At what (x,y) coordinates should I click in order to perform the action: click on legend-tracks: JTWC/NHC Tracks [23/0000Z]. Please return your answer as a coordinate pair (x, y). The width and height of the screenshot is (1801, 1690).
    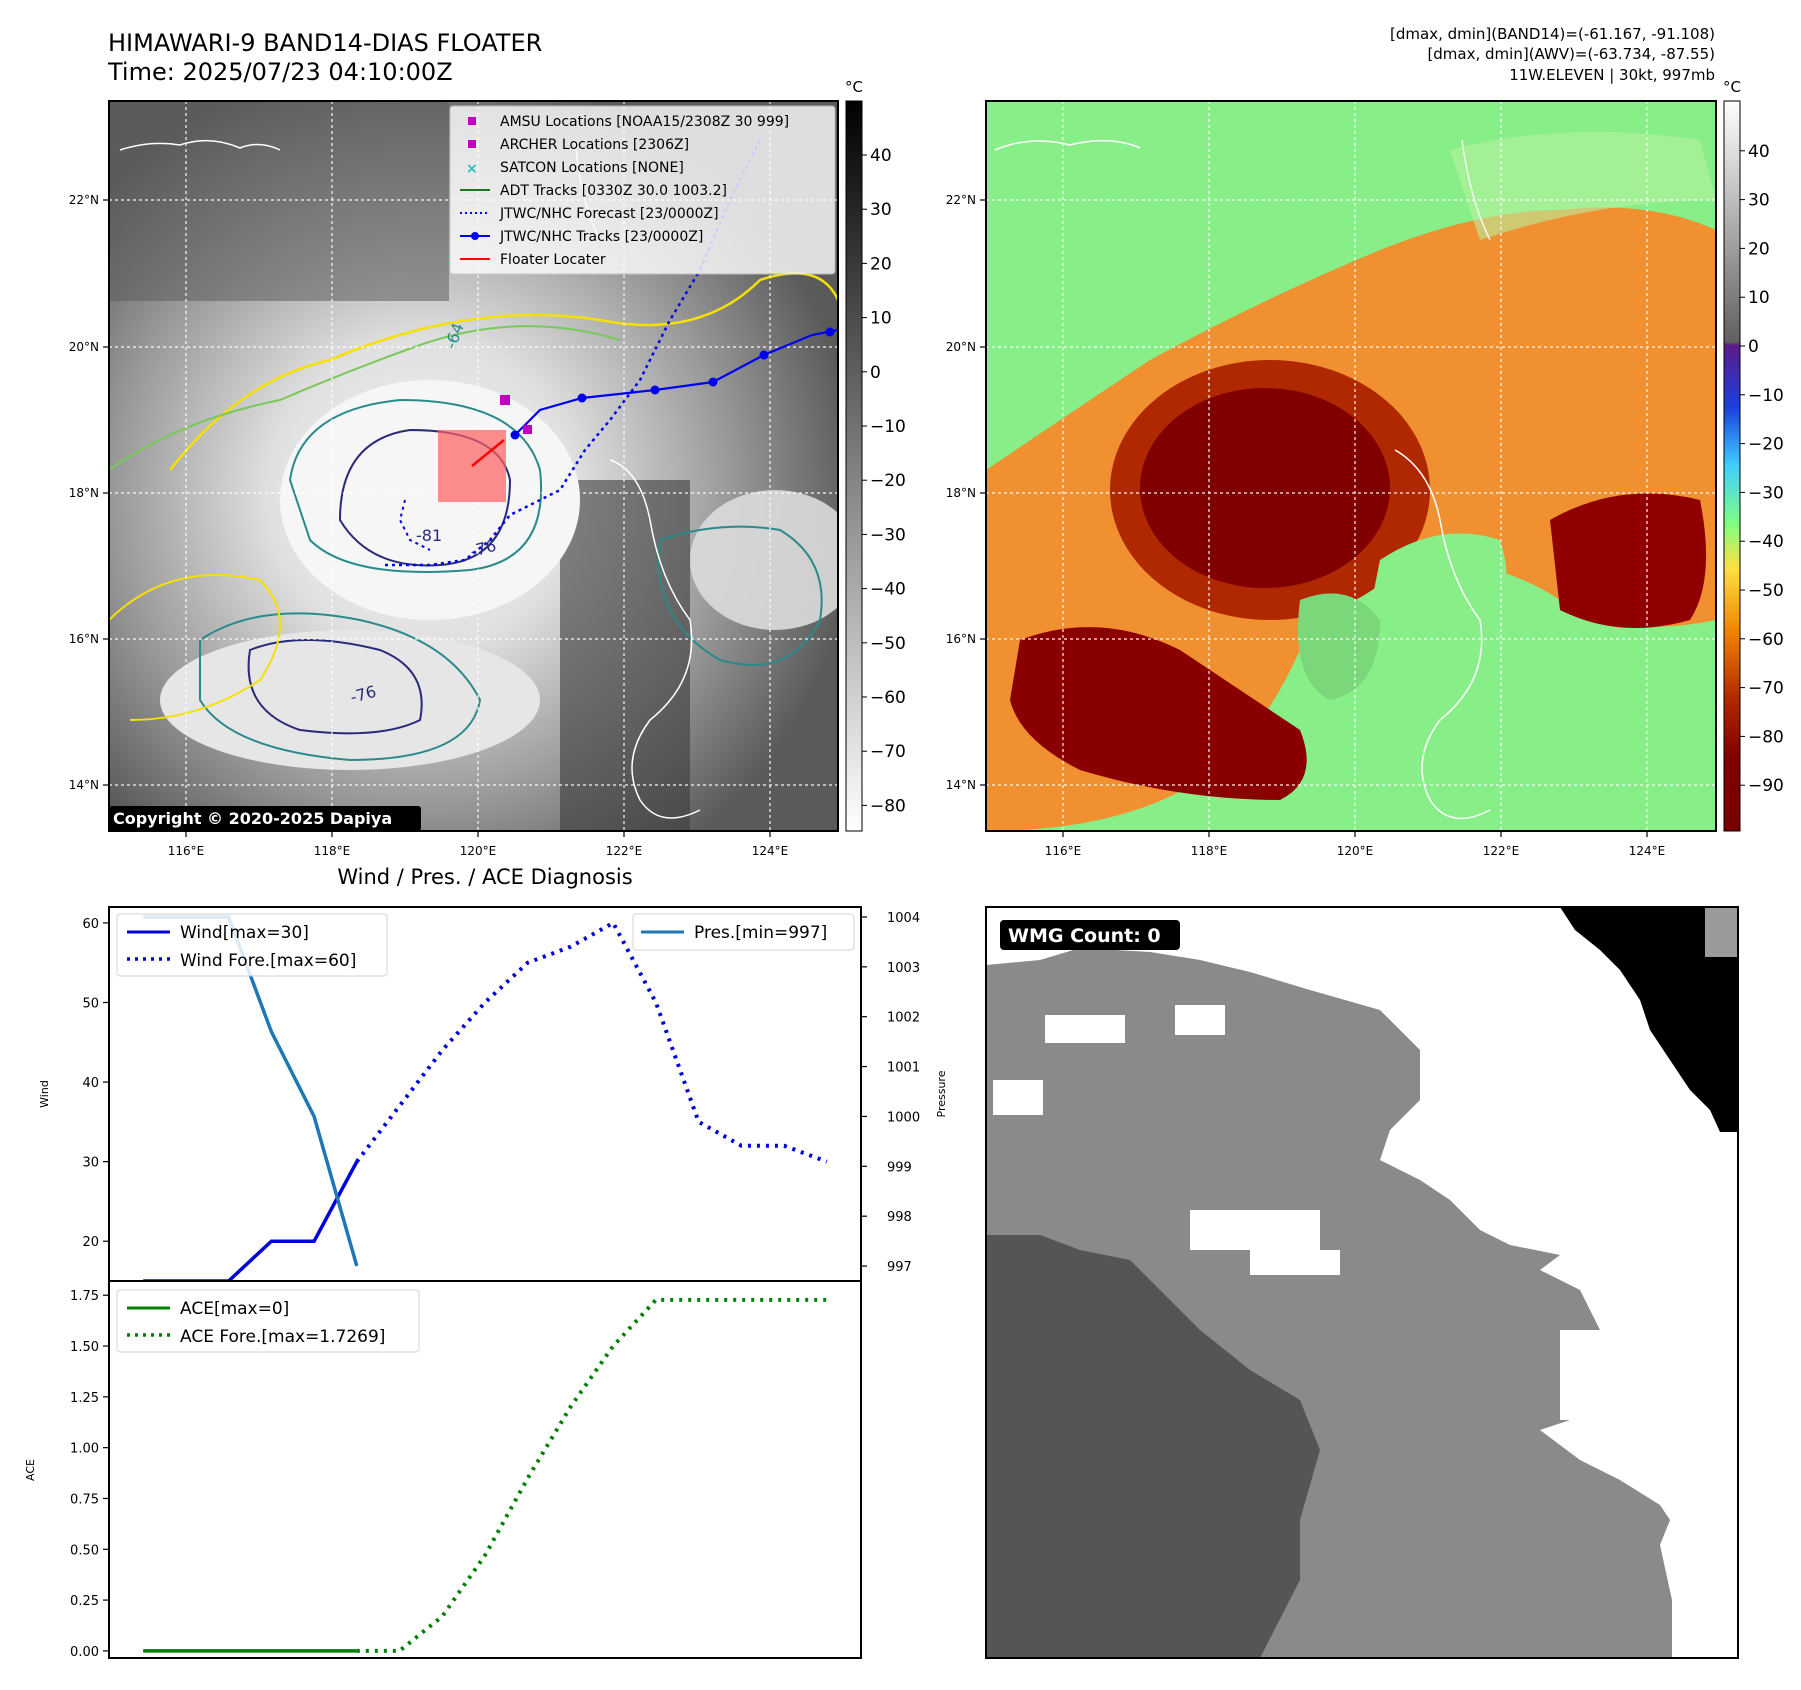
    Looking at the image, I should click on (601, 237).